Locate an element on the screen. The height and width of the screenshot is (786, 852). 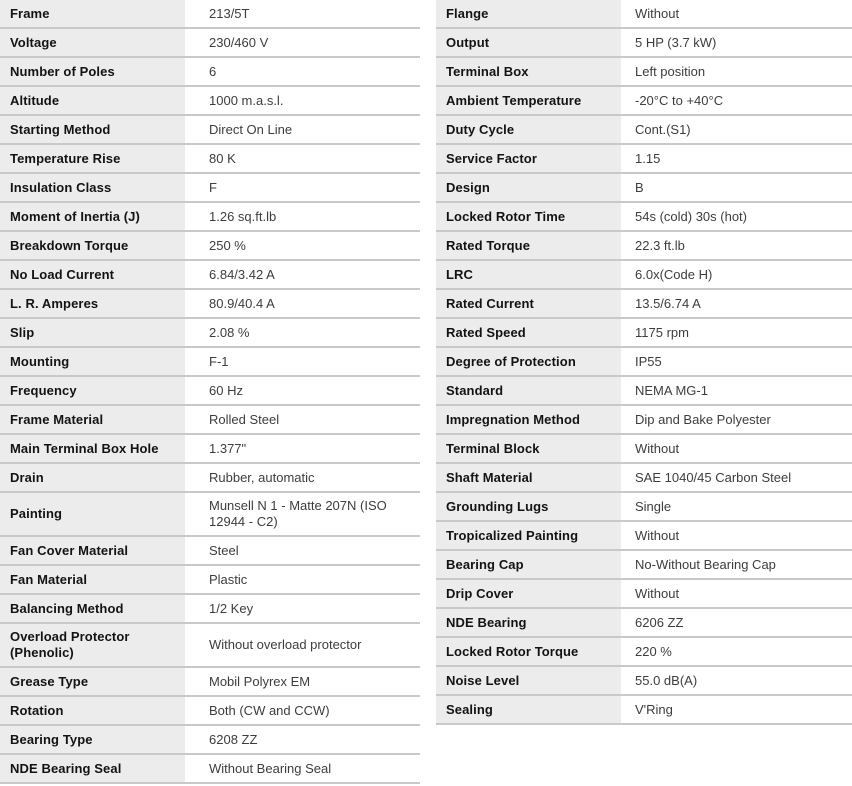
spec-value: 1.26 sq.ft.lb is located at coordinates (302, 216).